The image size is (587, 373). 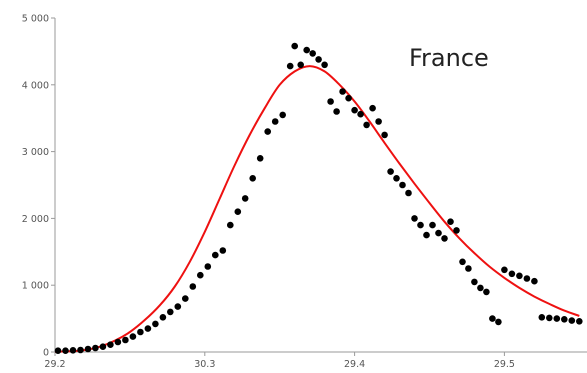 What do you see at coordinates (279, 361) in the screenshot?
I see `x-ticks: 29.2 30.3 29.4 29.5` at bounding box center [279, 361].